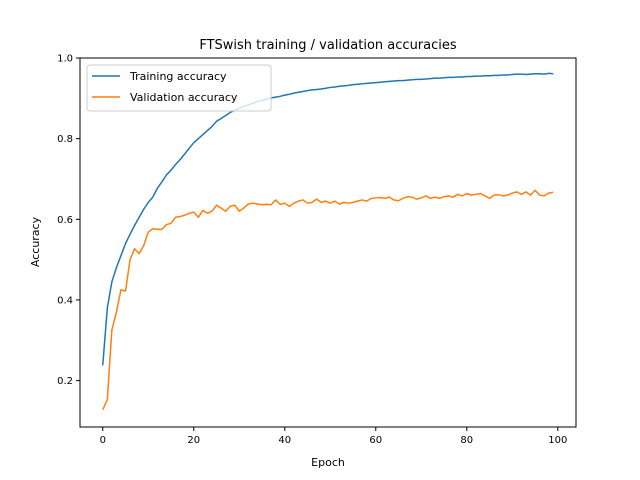 The width and height of the screenshot is (640, 480). What do you see at coordinates (65, 139) in the screenshot?
I see `y-tick-label: 0.8` at bounding box center [65, 139].